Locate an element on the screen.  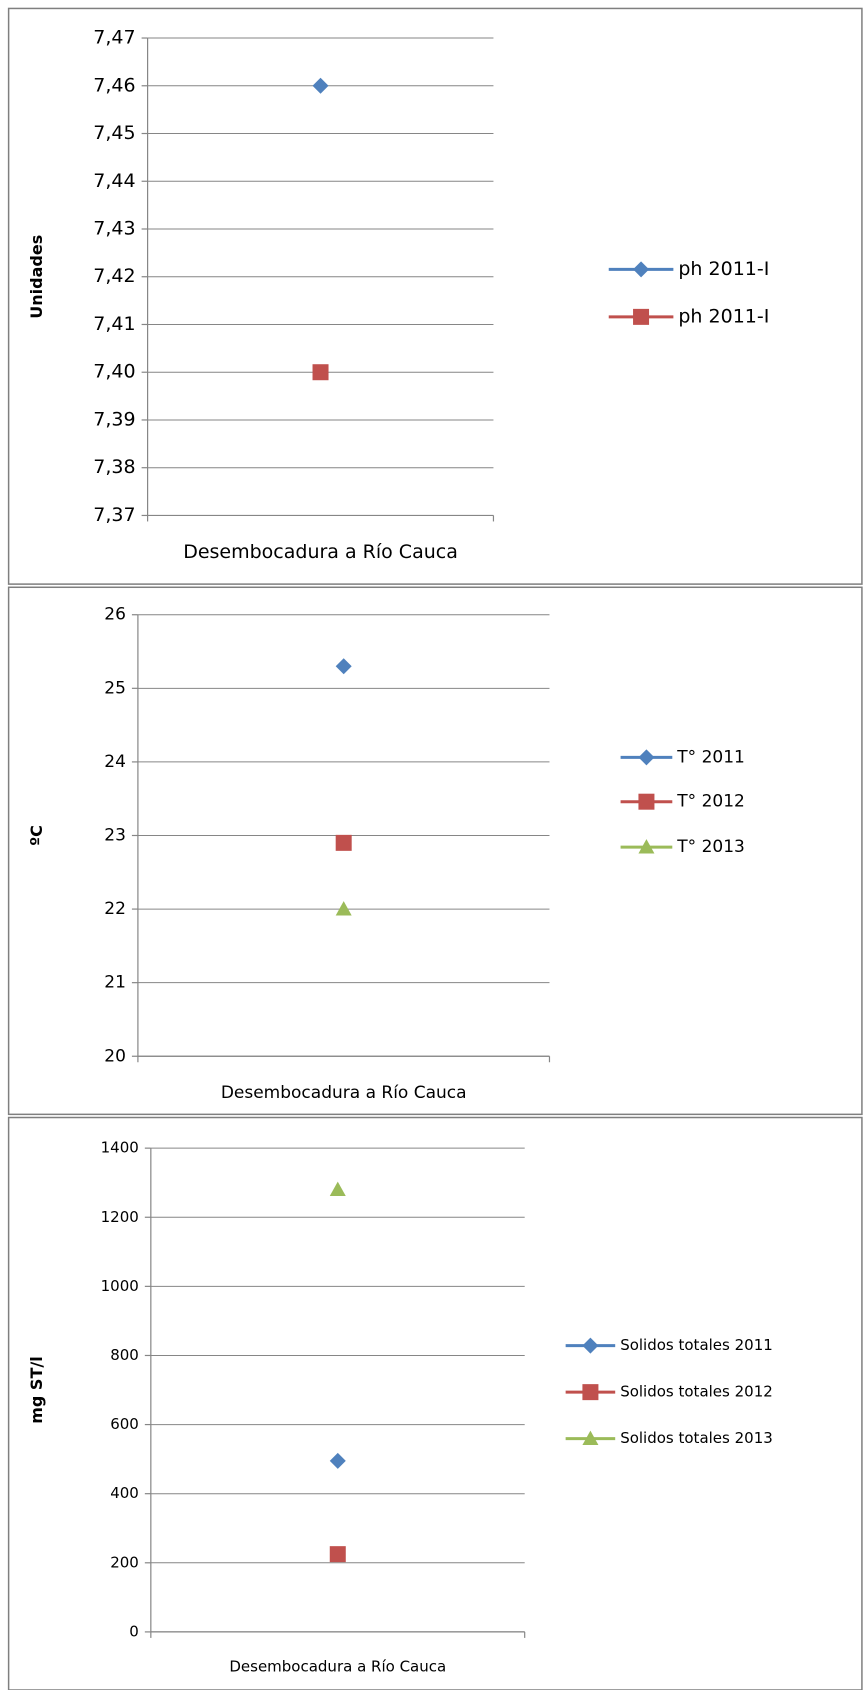
y-tick-label: 22 is located at coordinates (115, 909).